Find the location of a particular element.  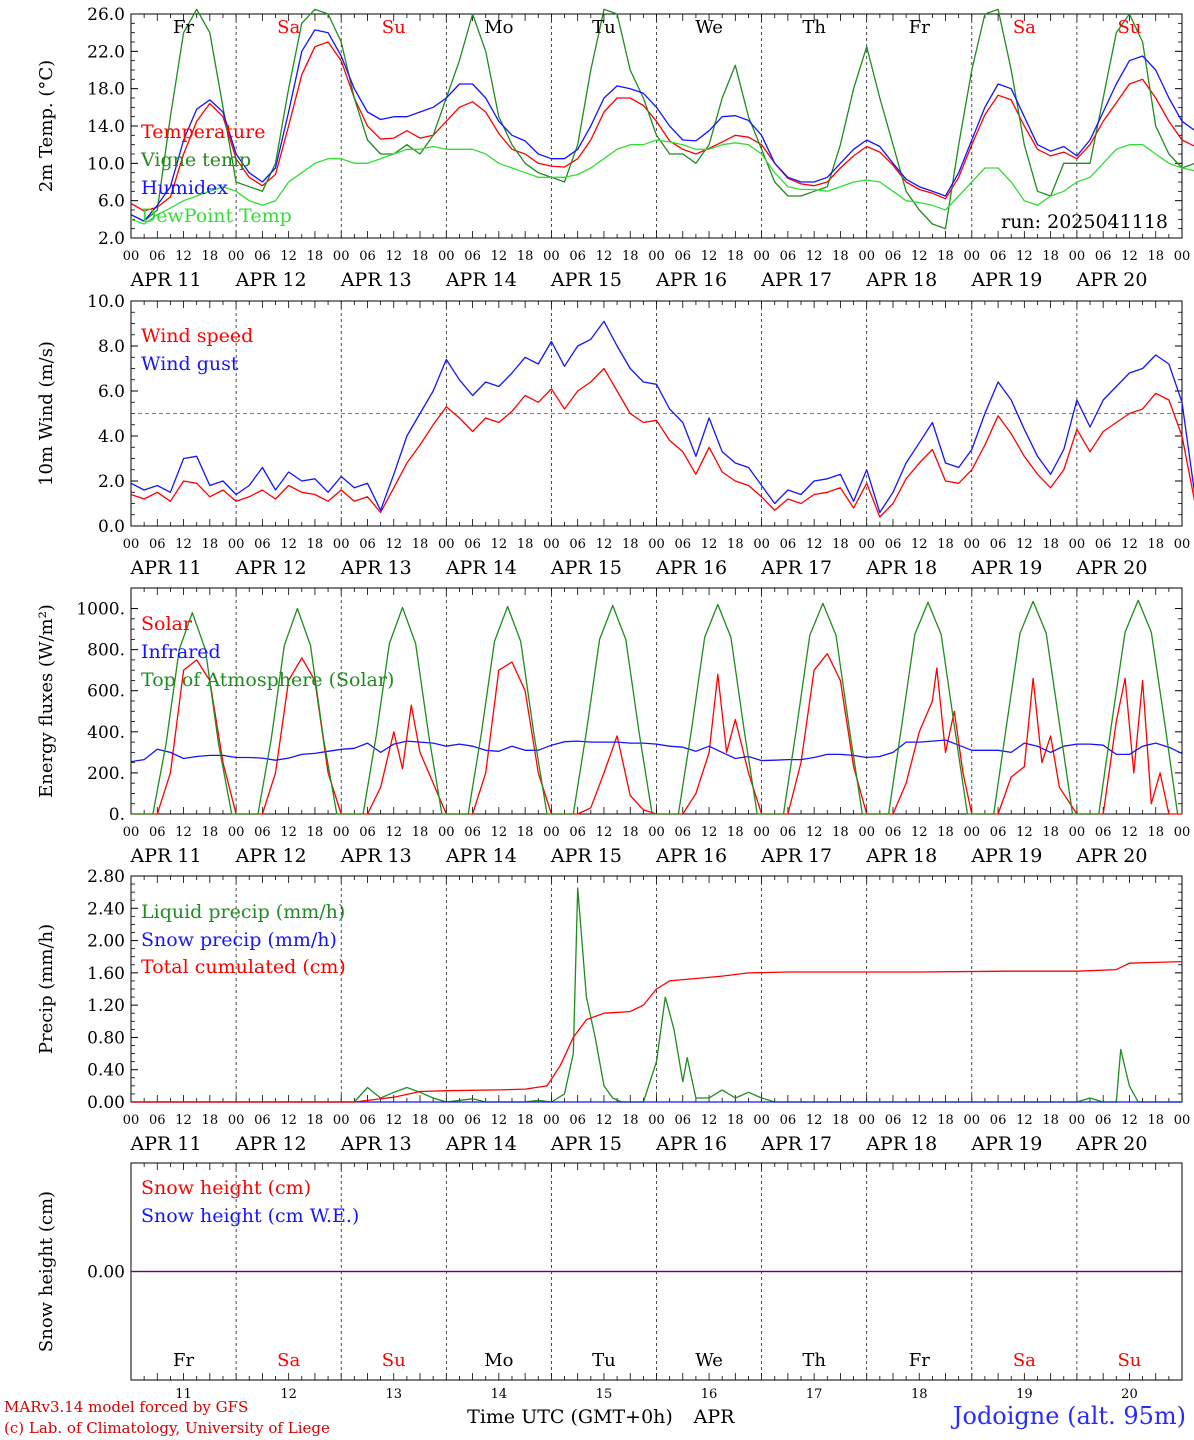

y-tick-label: 6.0 is located at coordinates (111, 392).